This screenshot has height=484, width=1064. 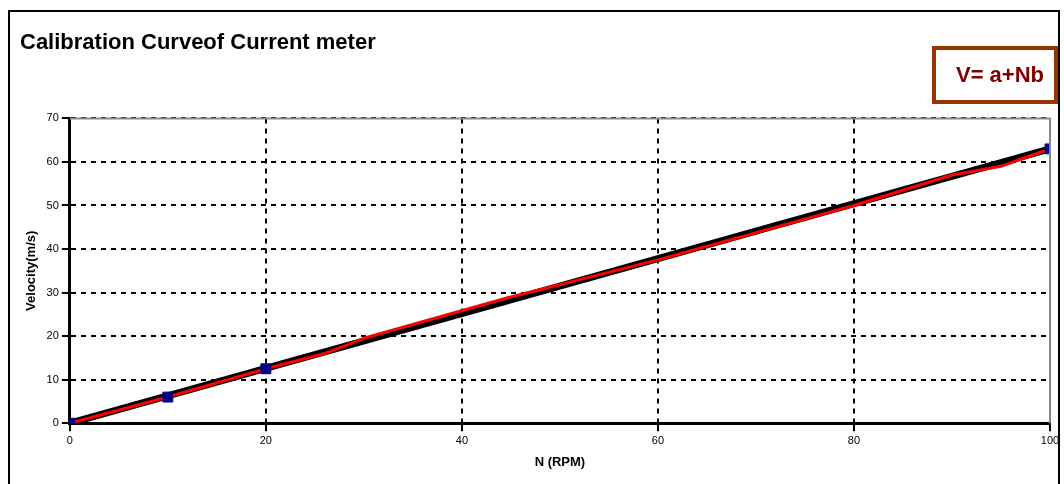 I want to click on x-tick-label: 0, so click(x=69, y=439).